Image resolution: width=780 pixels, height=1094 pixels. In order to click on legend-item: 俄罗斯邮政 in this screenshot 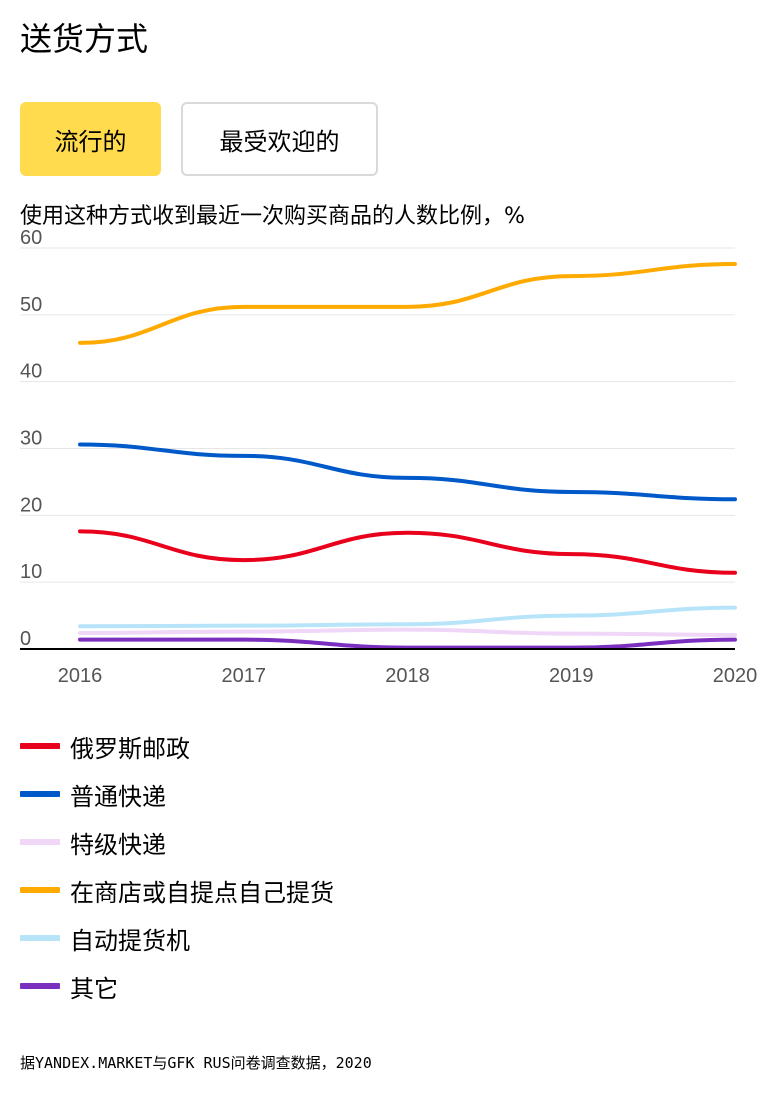, I will do `click(177, 746)`.